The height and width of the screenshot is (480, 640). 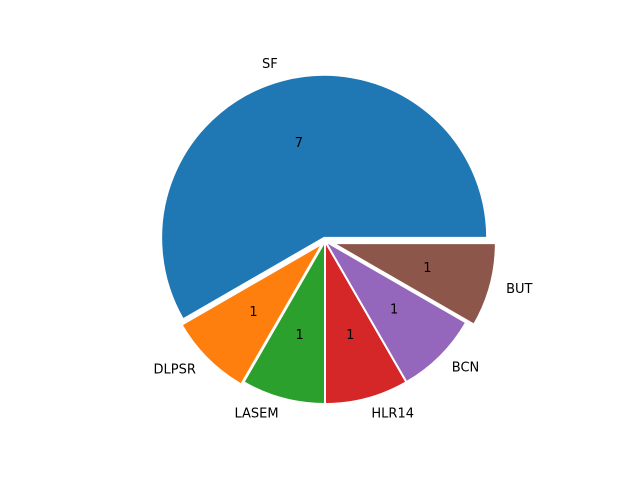 What do you see at coordinates (427, 268) in the screenshot?
I see `value-label-but: 1` at bounding box center [427, 268].